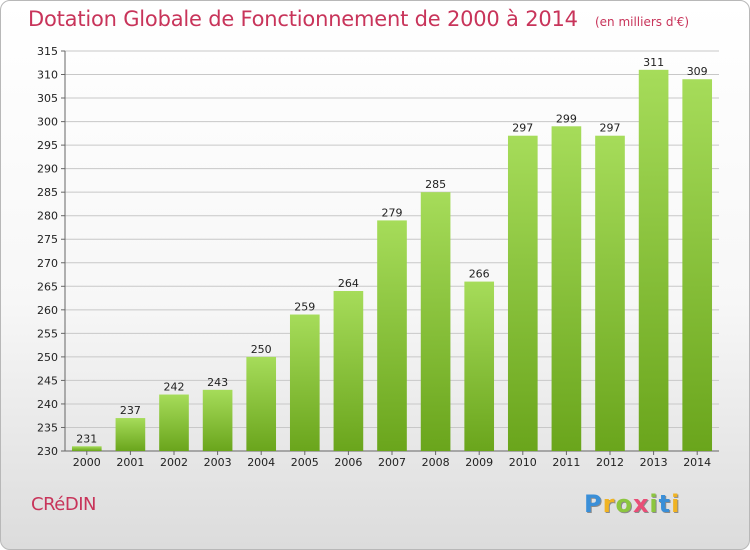 Image resolution: width=750 pixels, height=550 pixels. I want to click on logo-letter: P, so click(593, 504).